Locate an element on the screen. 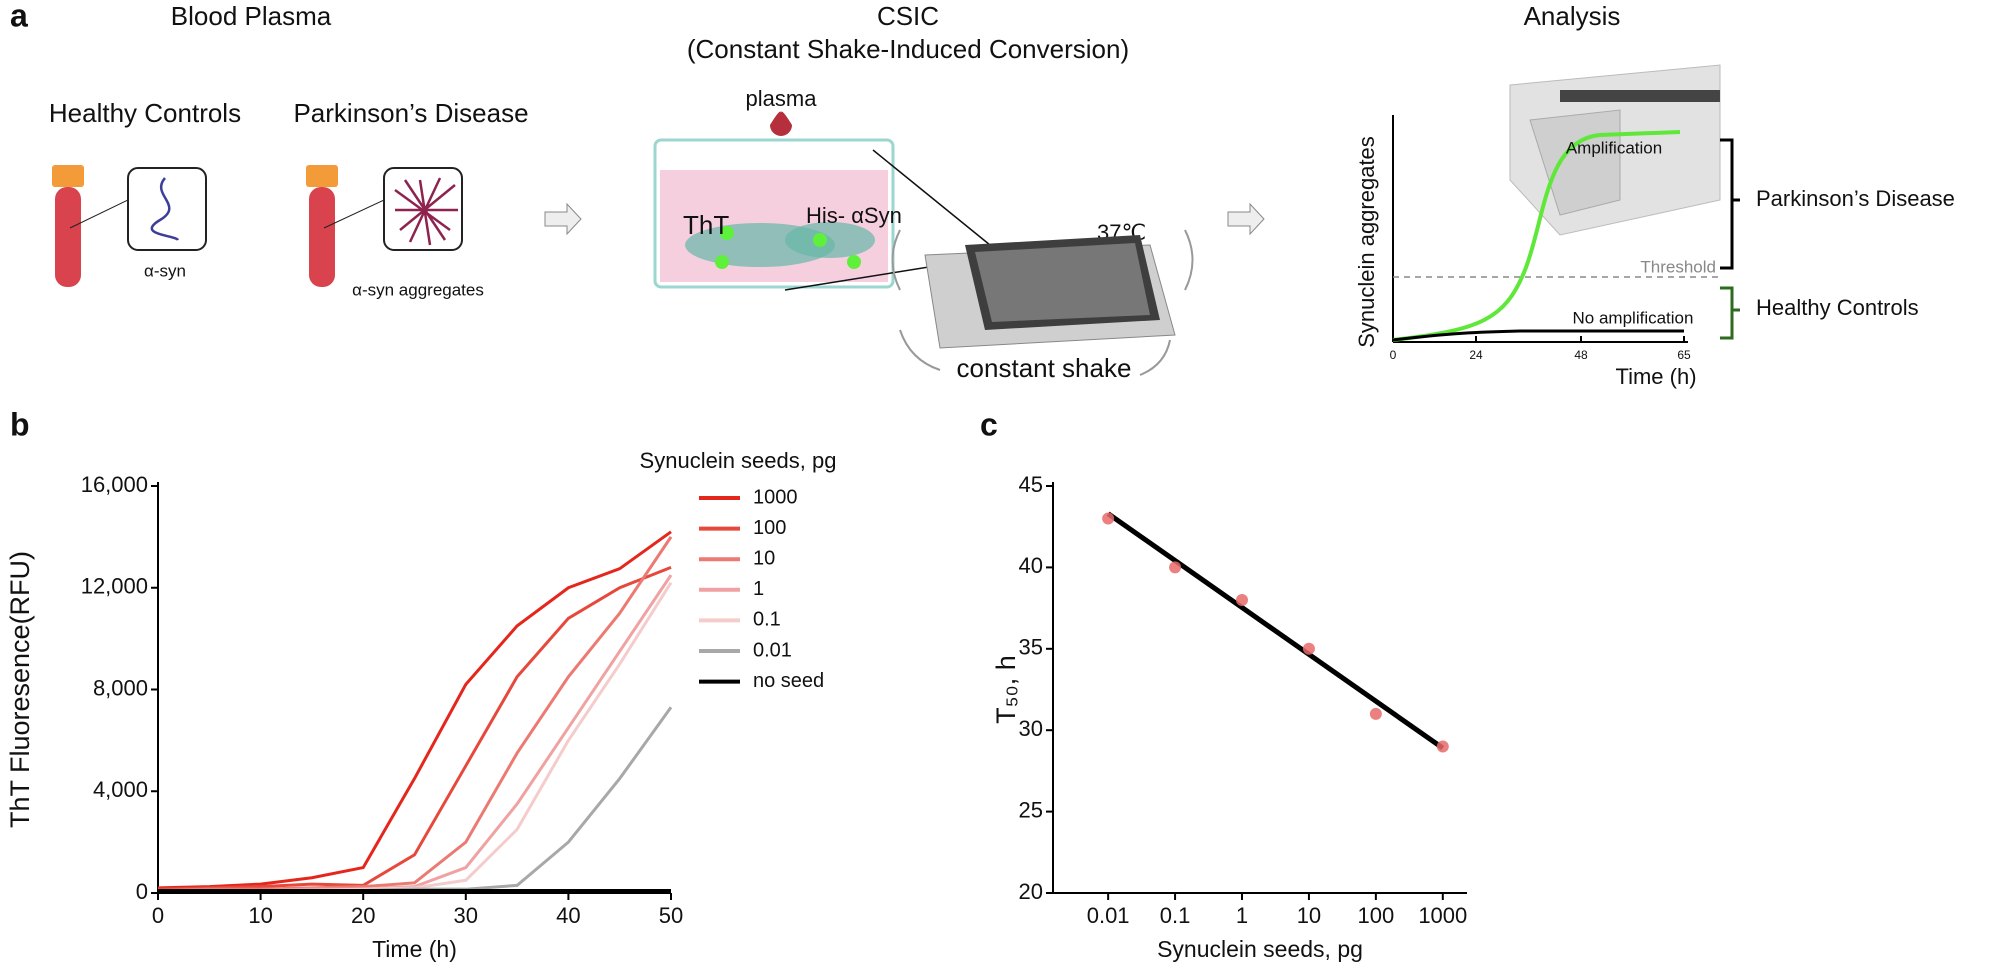 This screenshot has height=972, width=2000. y-tick-label: 25 is located at coordinates (1031, 809).